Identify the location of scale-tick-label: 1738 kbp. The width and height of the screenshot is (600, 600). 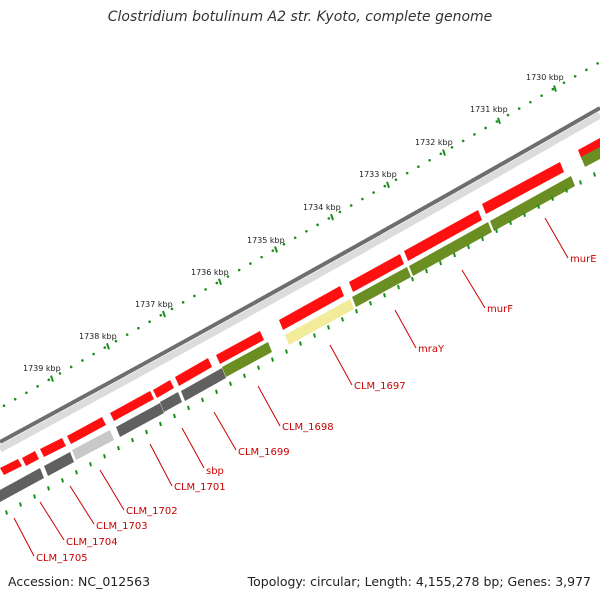
(98, 336).